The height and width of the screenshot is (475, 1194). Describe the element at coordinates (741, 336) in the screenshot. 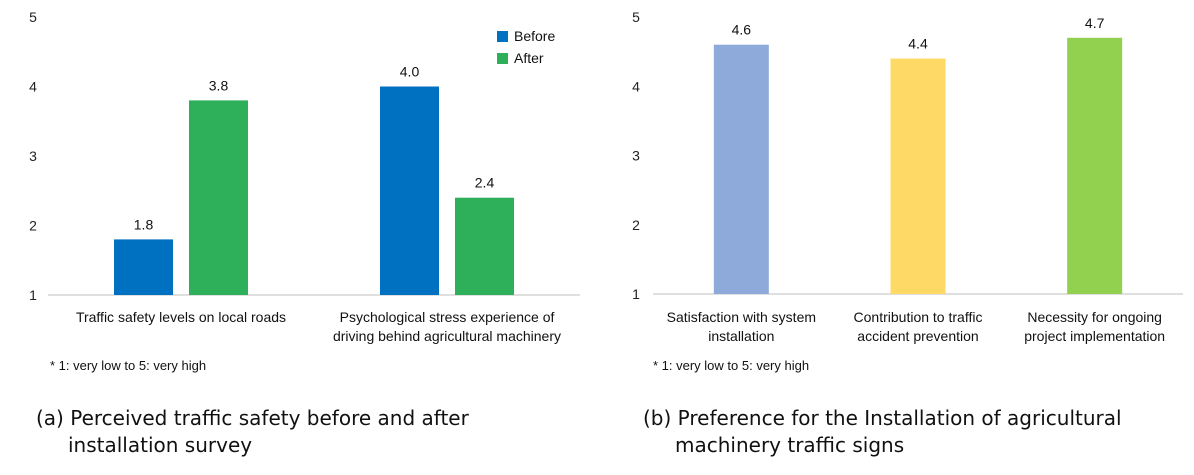

I see `x-category-label: installation` at that location.